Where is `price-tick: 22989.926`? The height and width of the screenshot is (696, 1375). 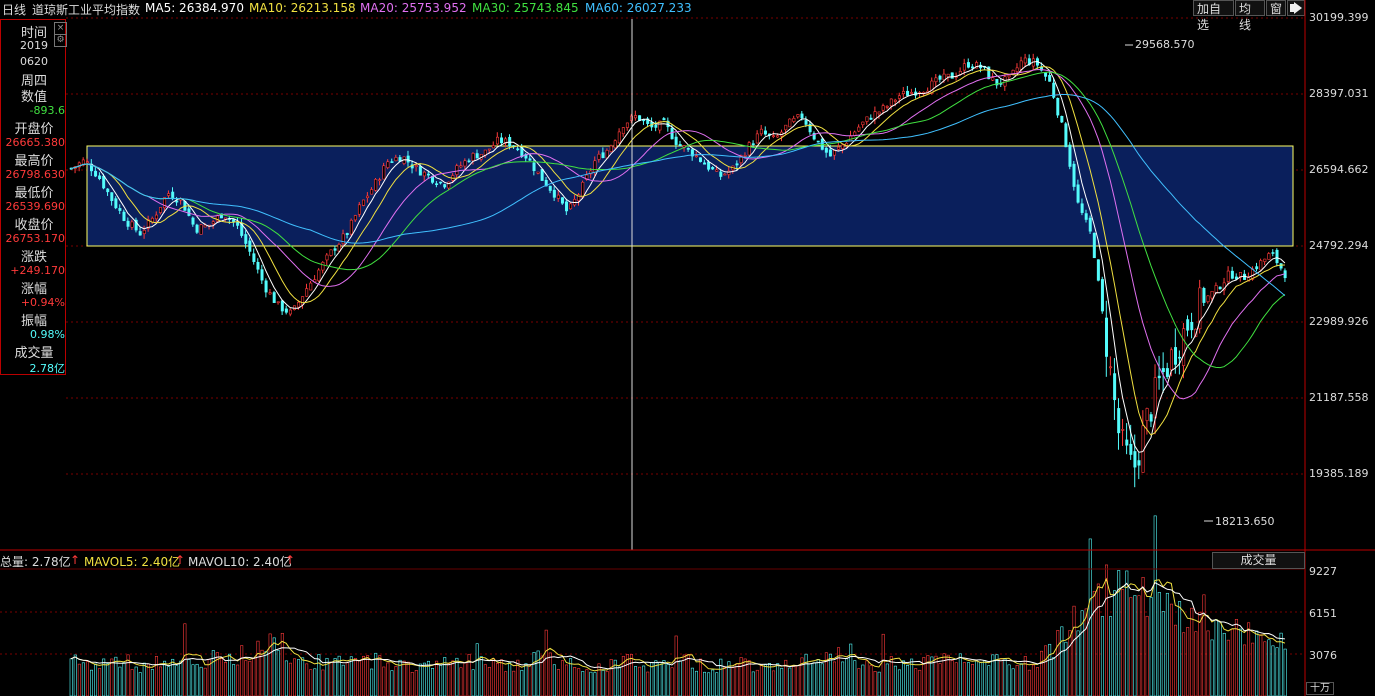 price-tick: 22989.926 is located at coordinates (1339, 321).